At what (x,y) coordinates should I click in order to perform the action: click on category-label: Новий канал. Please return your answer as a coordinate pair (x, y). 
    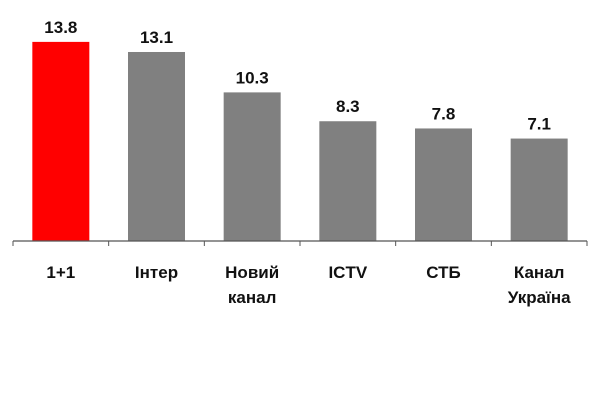
    Looking at the image, I should click on (252, 285).